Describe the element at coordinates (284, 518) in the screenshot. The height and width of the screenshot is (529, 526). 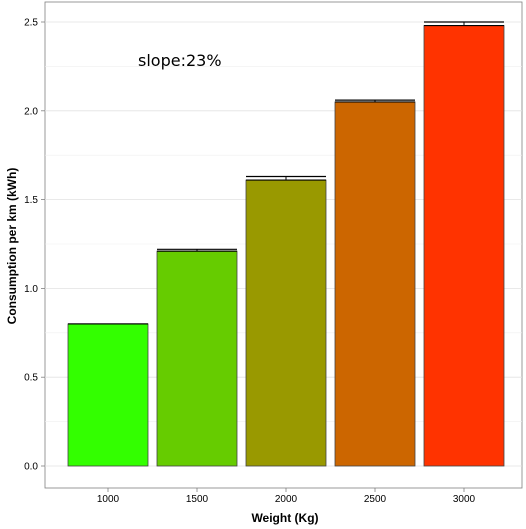
I see `x-axis-title: Weight (Kg)` at that location.